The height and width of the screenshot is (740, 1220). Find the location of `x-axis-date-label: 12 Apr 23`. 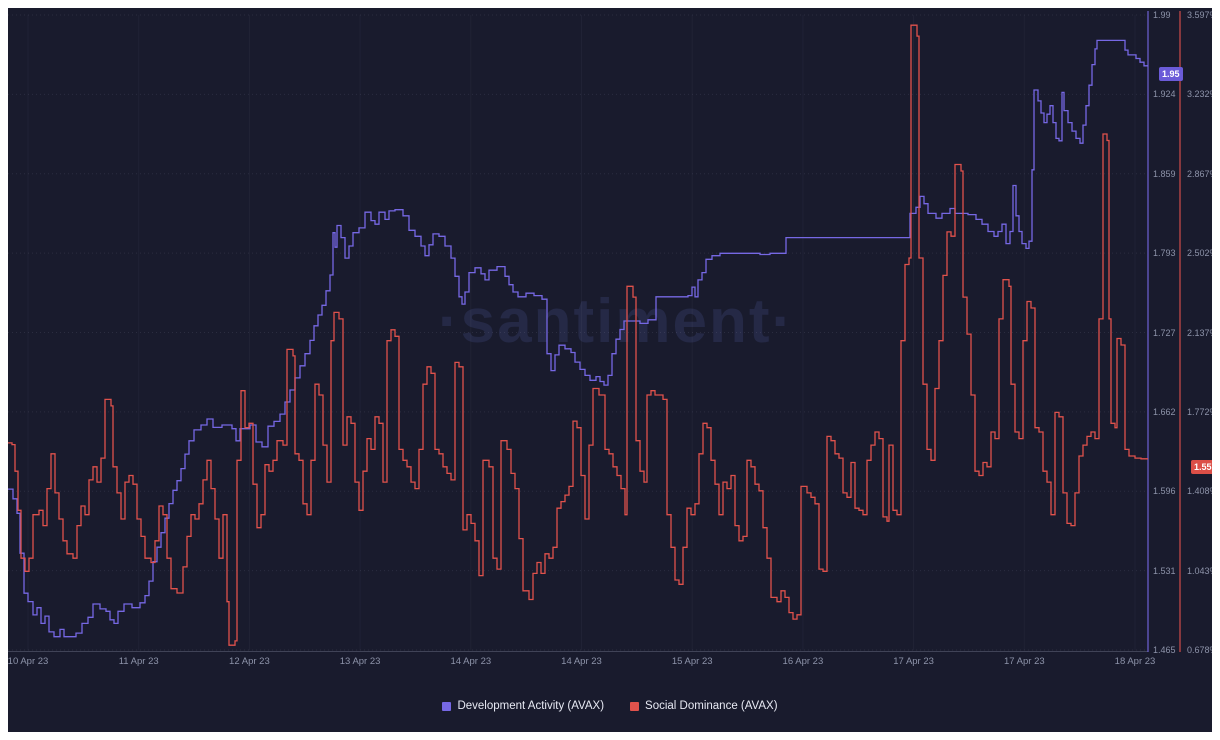

x-axis-date-label: 12 Apr 23 is located at coordinates (249, 661).